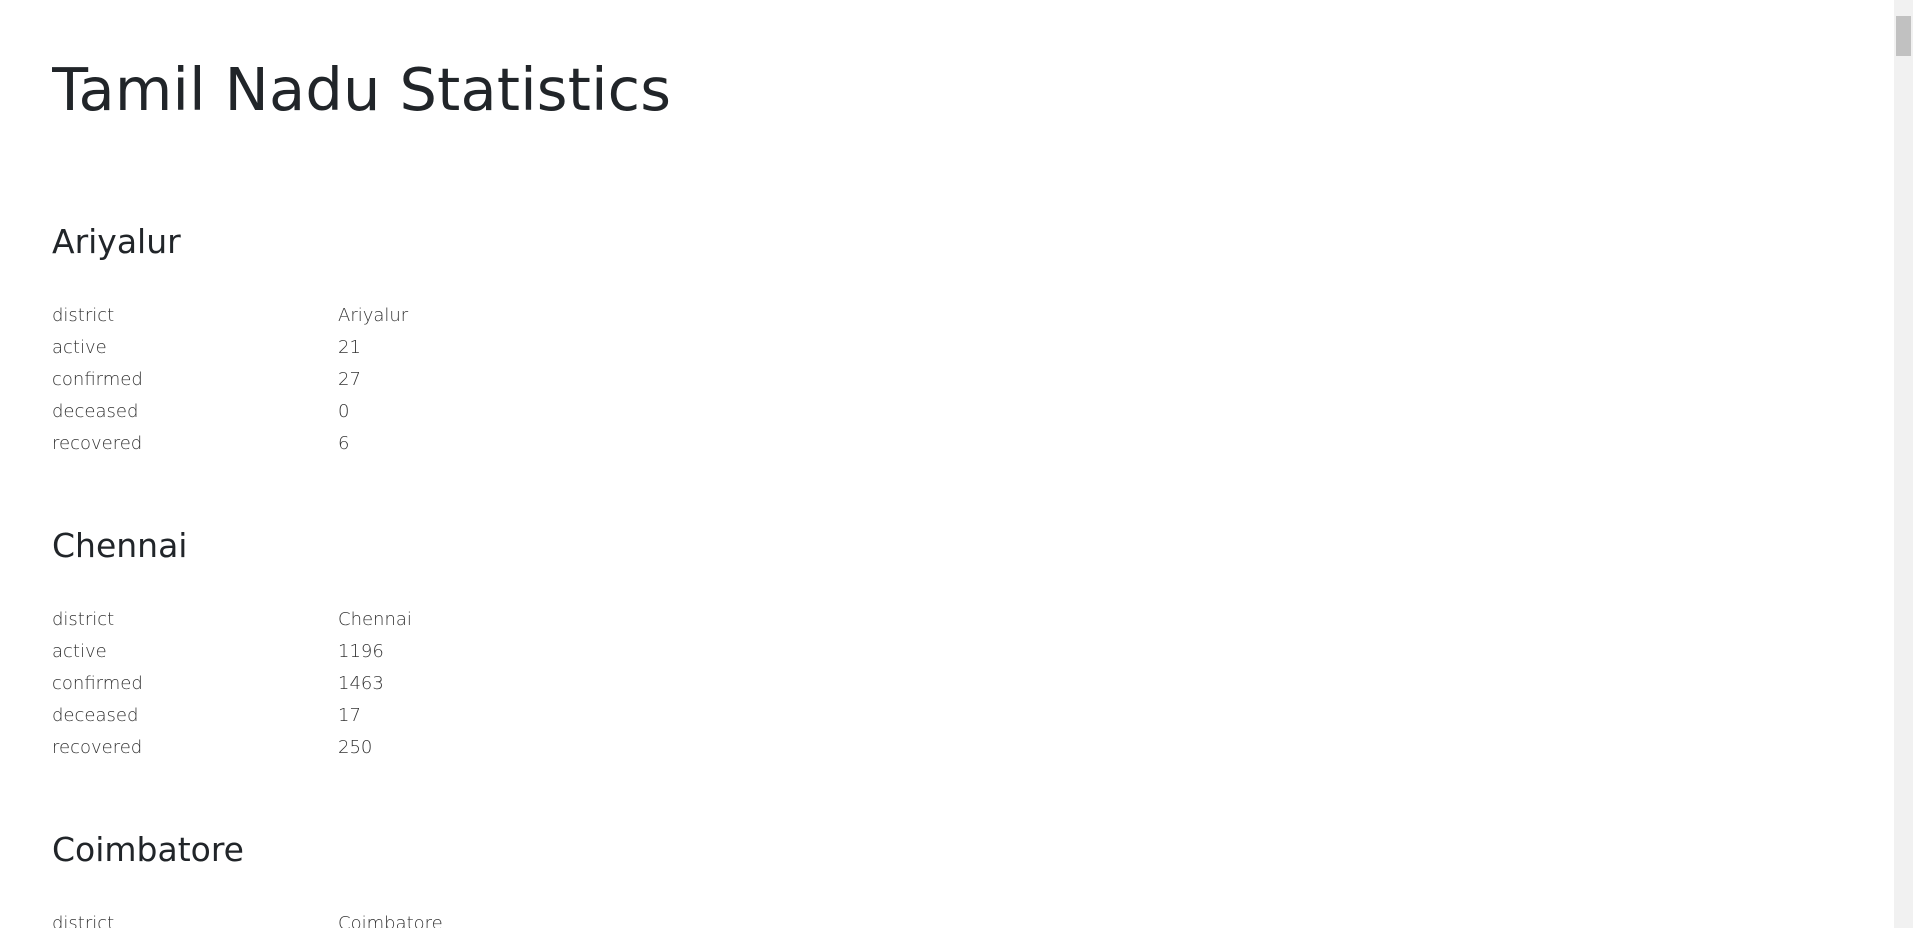 The height and width of the screenshot is (928, 1913). What do you see at coordinates (349, 715) in the screenshot?
I see `stat-value: 17` at bounding box center [349, 715].